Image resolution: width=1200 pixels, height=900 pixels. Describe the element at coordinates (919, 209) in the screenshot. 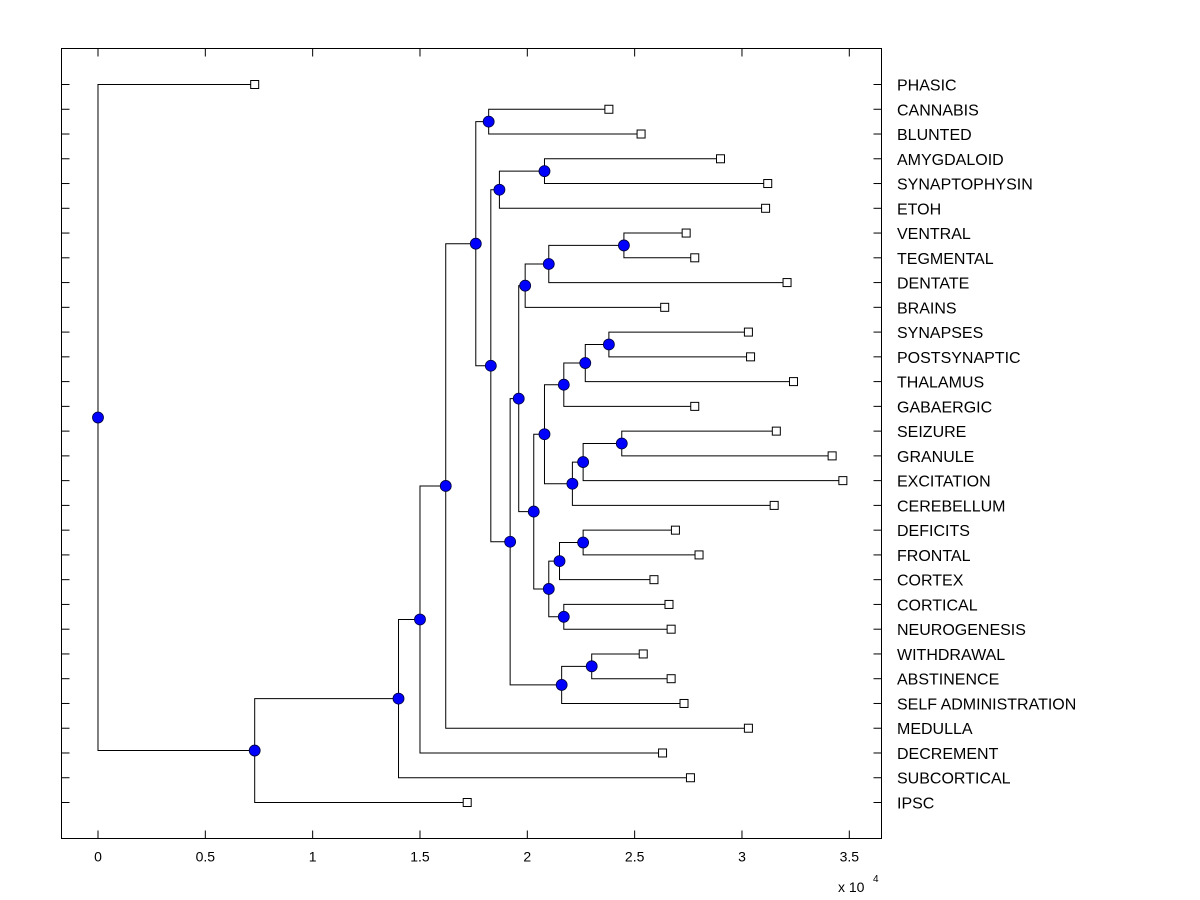

I see `leaf-label: ETOH` at that location.